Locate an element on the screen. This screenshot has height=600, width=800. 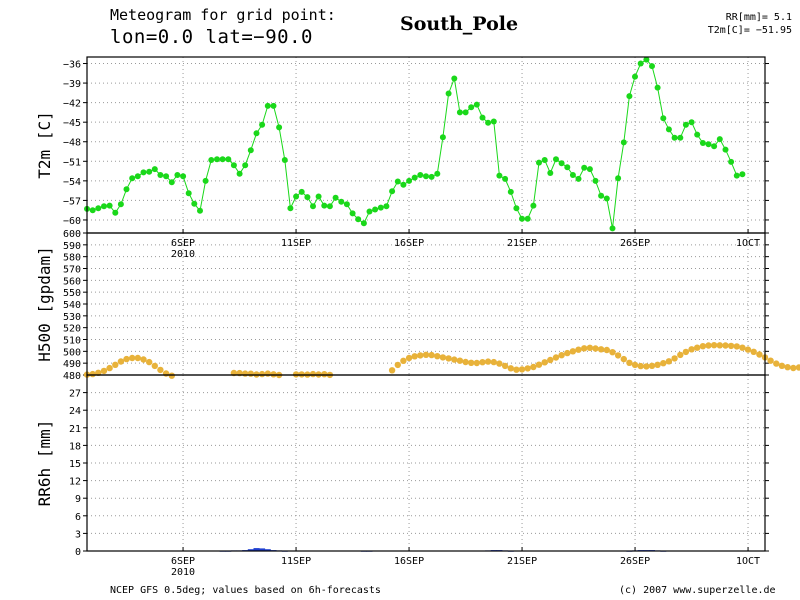
title-line-2: lon=0.0 lat=−90.0 is located at coordinates (211, 37).